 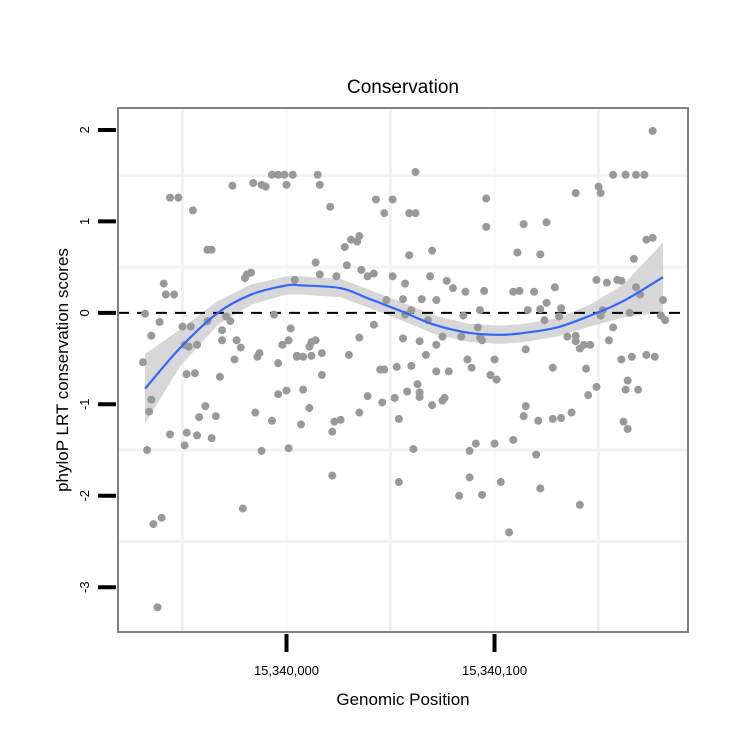 What do you see at coordinates (84, 496) in the screenshot?
I see `y-tick-label: -2` at bounding box center [84, 496].